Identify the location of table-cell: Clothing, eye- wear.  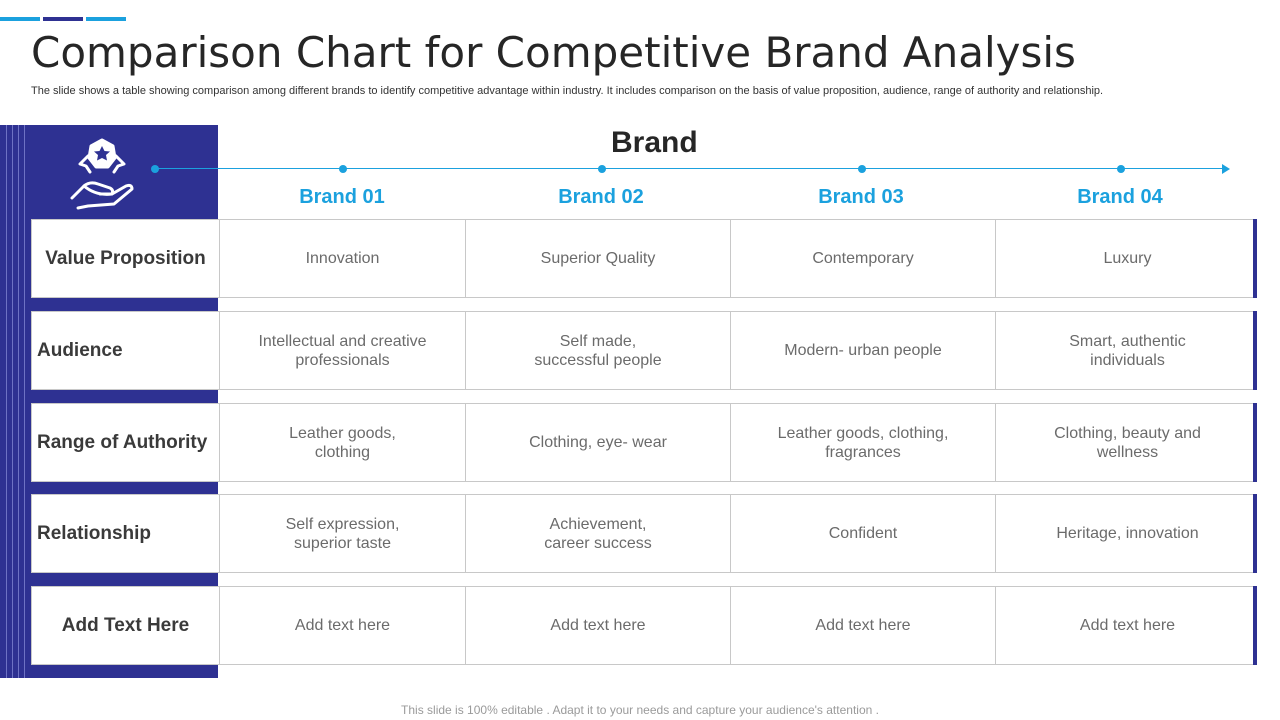
(597, 442).